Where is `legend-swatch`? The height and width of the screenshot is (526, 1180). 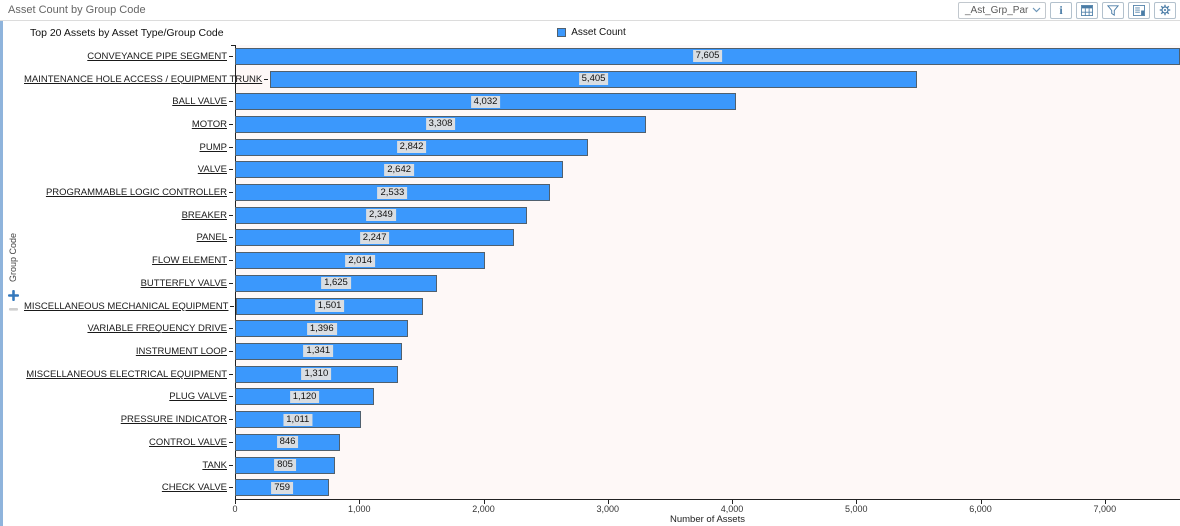
legend-swatch is located at coordinates (562, 32).